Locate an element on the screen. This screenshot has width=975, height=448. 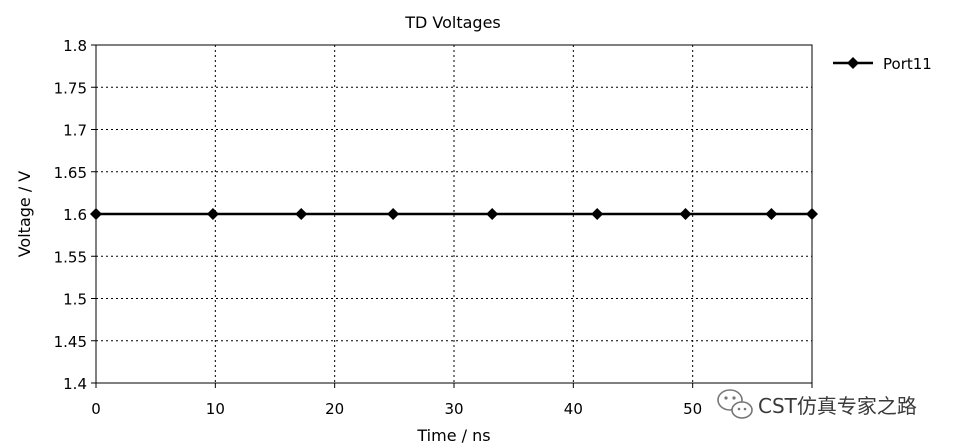
x-tick-label: 30 is located at coordinates (453, 409).